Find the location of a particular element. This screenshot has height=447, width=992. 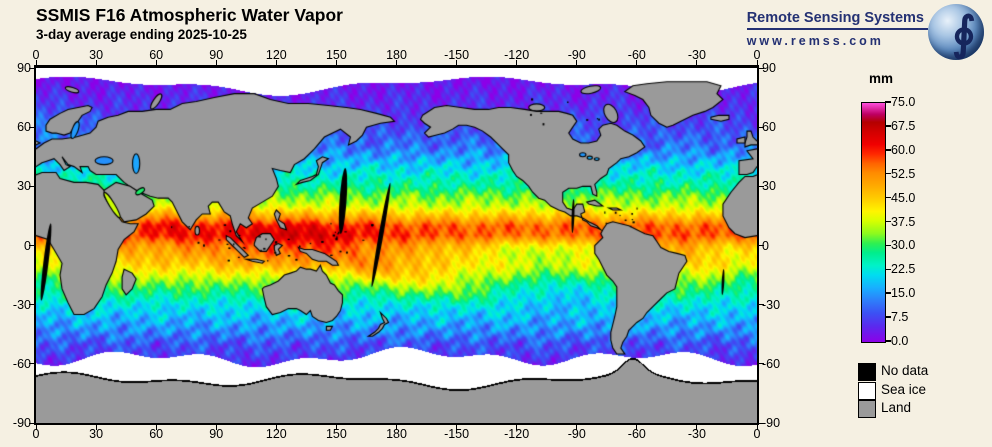

remss-logo-url: www.remss.com is located at coordinates (815, 41).